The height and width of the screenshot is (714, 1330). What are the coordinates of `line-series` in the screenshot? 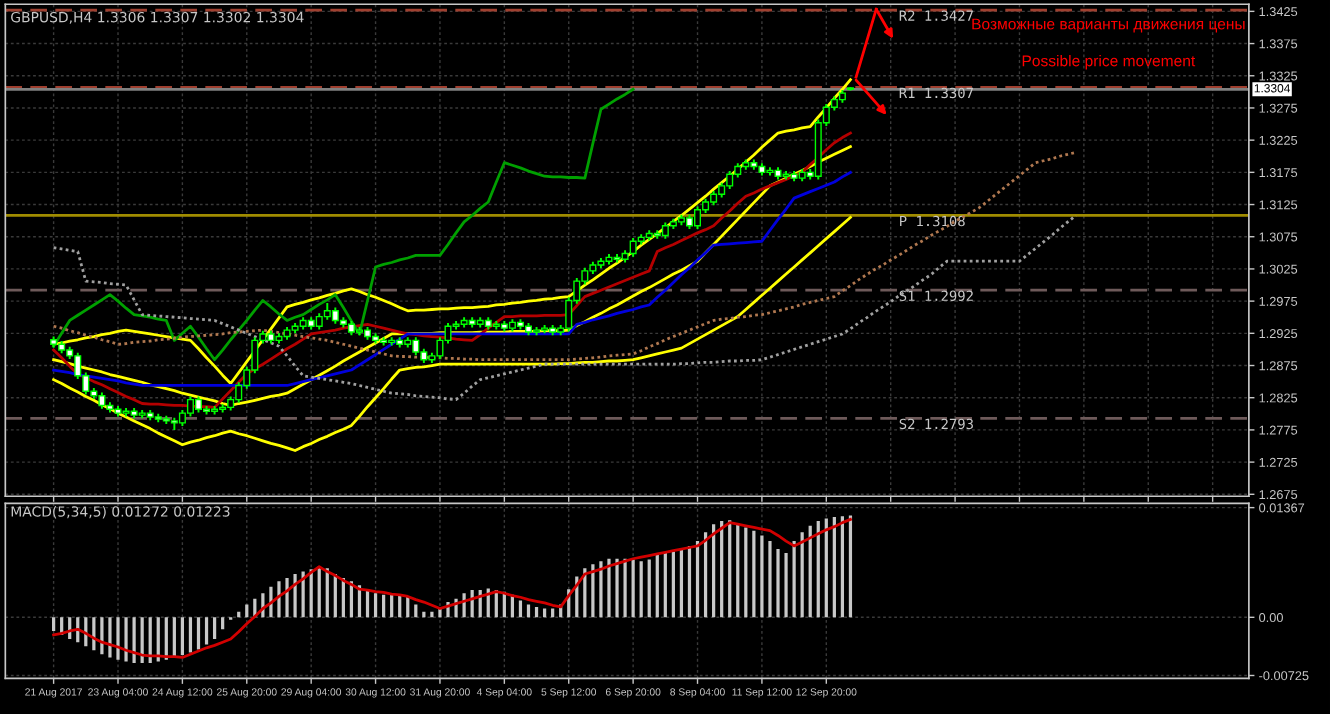 It's located at (452, 588).